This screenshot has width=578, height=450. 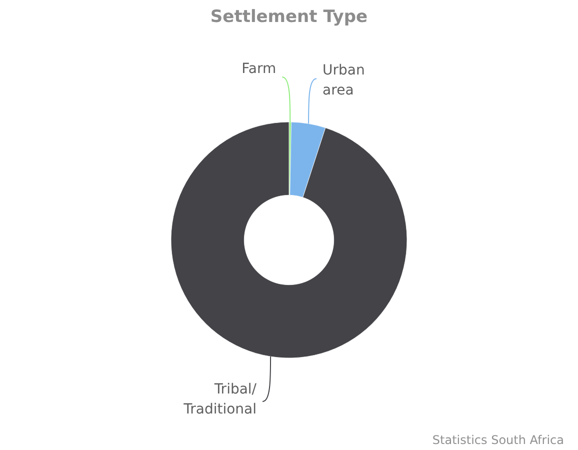 I want to click on text: Statistics South Africa, so click(x=498, y=440).